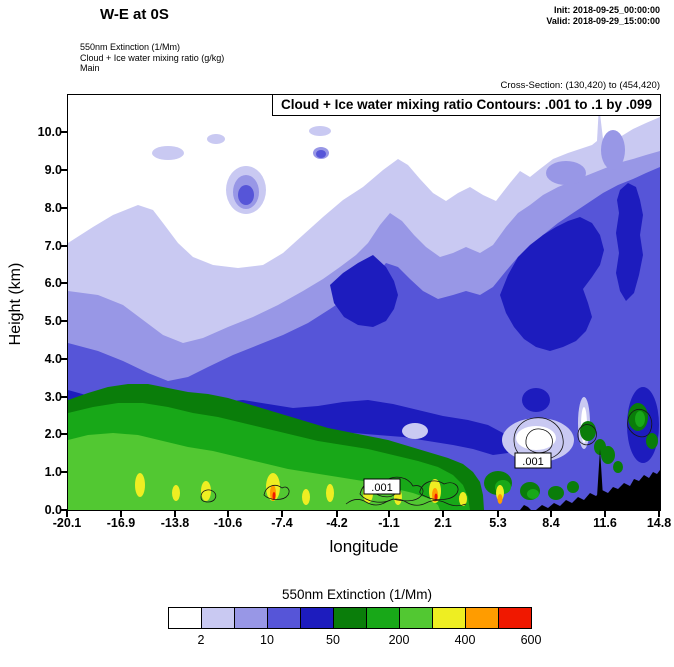 The width and height of the screenshot is (674, 667). I want to click on colorbar, so click(350, 618).